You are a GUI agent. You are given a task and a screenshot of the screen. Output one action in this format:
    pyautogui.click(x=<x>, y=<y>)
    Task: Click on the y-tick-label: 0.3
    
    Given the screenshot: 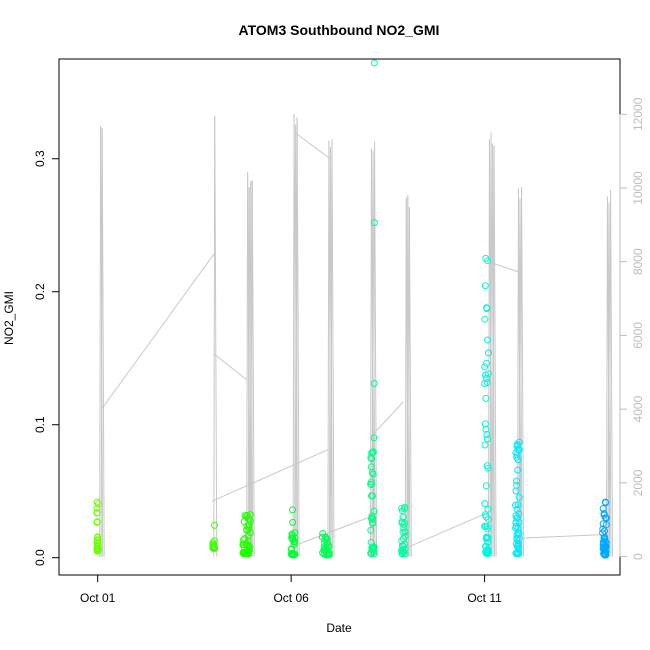 What is the action you would take?
    pyautogui.click(x=40, y=158)
    